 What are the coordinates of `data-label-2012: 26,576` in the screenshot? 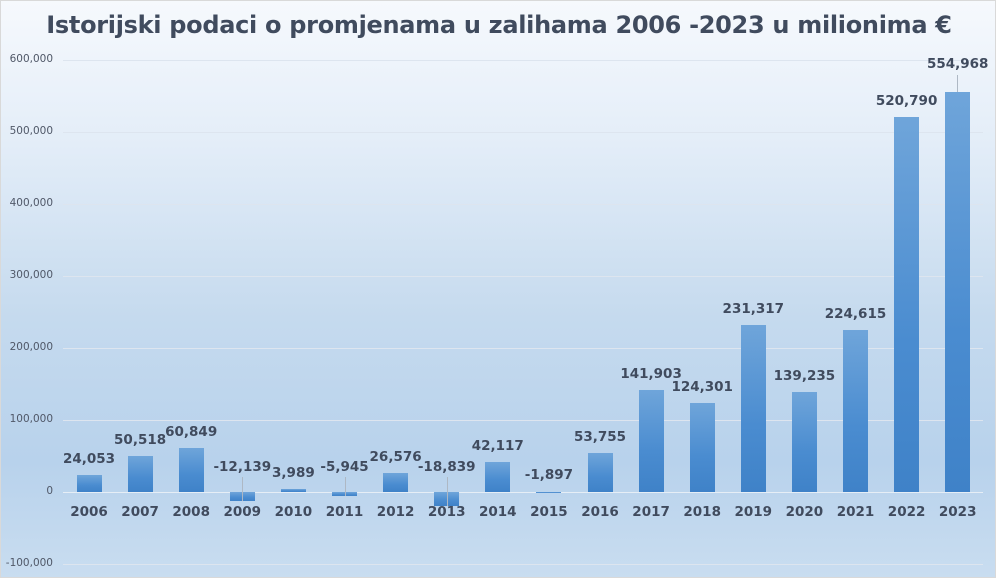 It's located at (395, 456).